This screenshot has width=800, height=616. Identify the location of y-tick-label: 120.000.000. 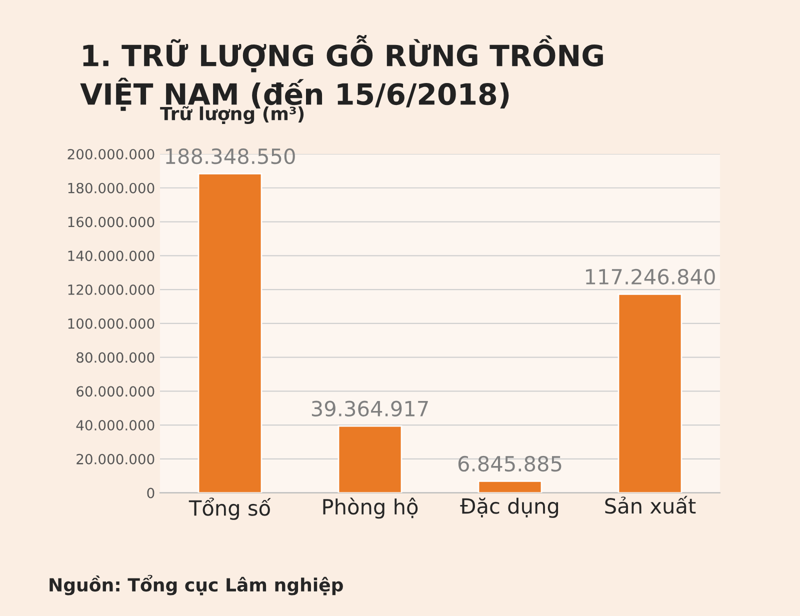
(111, 289).